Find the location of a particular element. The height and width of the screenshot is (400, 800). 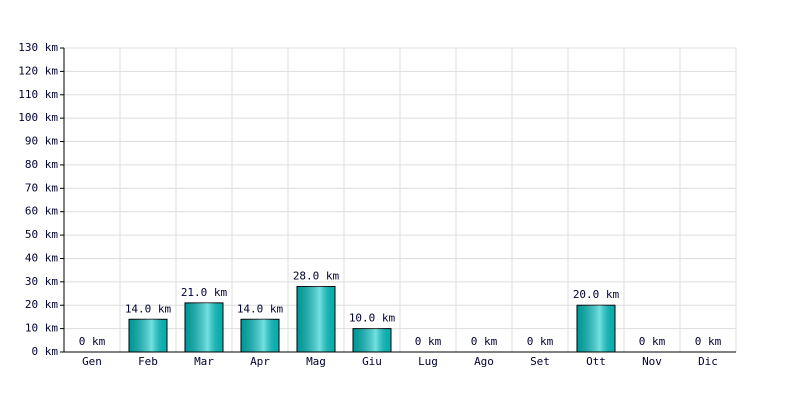

x-tick-label: Mag is located at coordinates (316, 361).